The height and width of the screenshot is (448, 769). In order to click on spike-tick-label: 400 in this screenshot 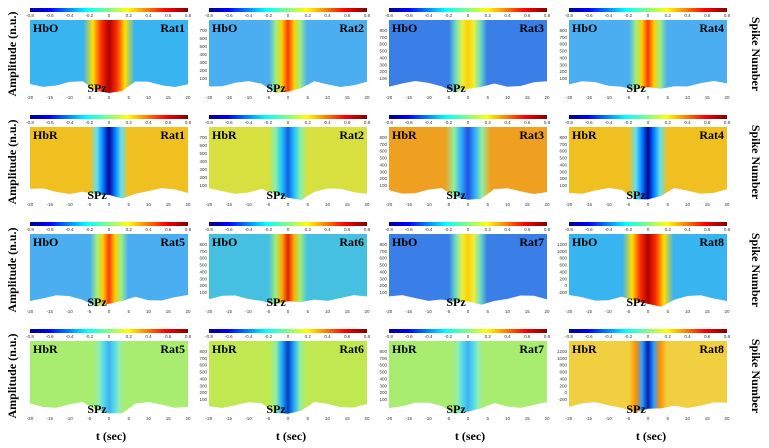, I will do `click(563, 57)`.